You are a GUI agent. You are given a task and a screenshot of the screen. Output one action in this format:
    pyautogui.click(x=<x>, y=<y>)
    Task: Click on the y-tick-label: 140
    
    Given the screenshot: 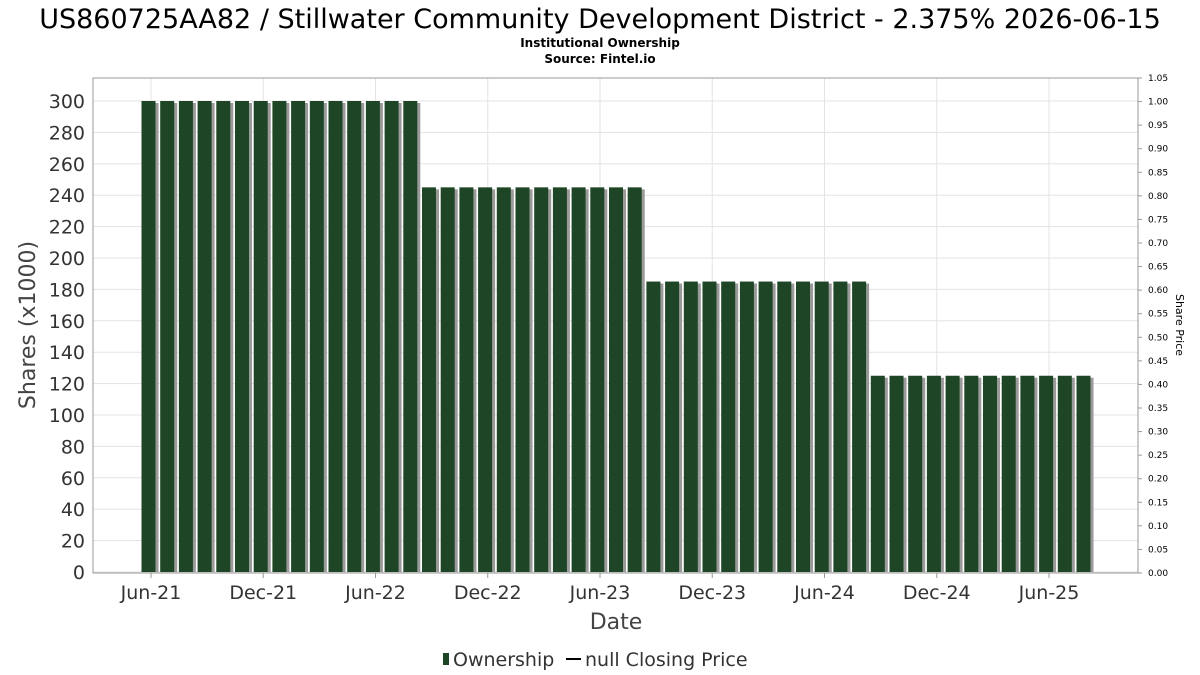 What is the action you would take?
    pyautogui.click(x=67, y=353)
    